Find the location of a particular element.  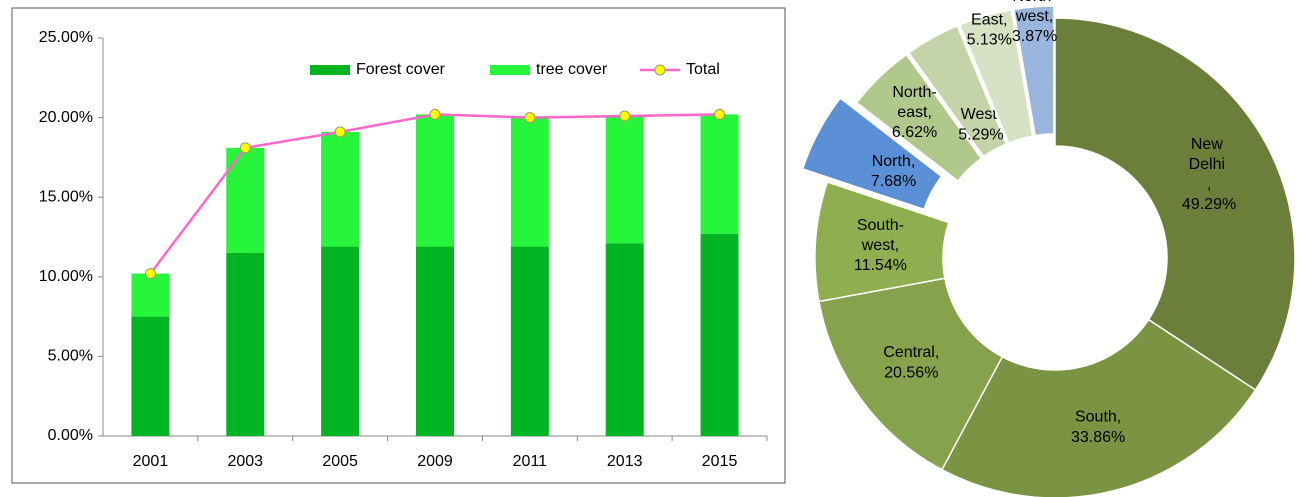

x-tick-label: 2003 is located at coordinates (245, 461).